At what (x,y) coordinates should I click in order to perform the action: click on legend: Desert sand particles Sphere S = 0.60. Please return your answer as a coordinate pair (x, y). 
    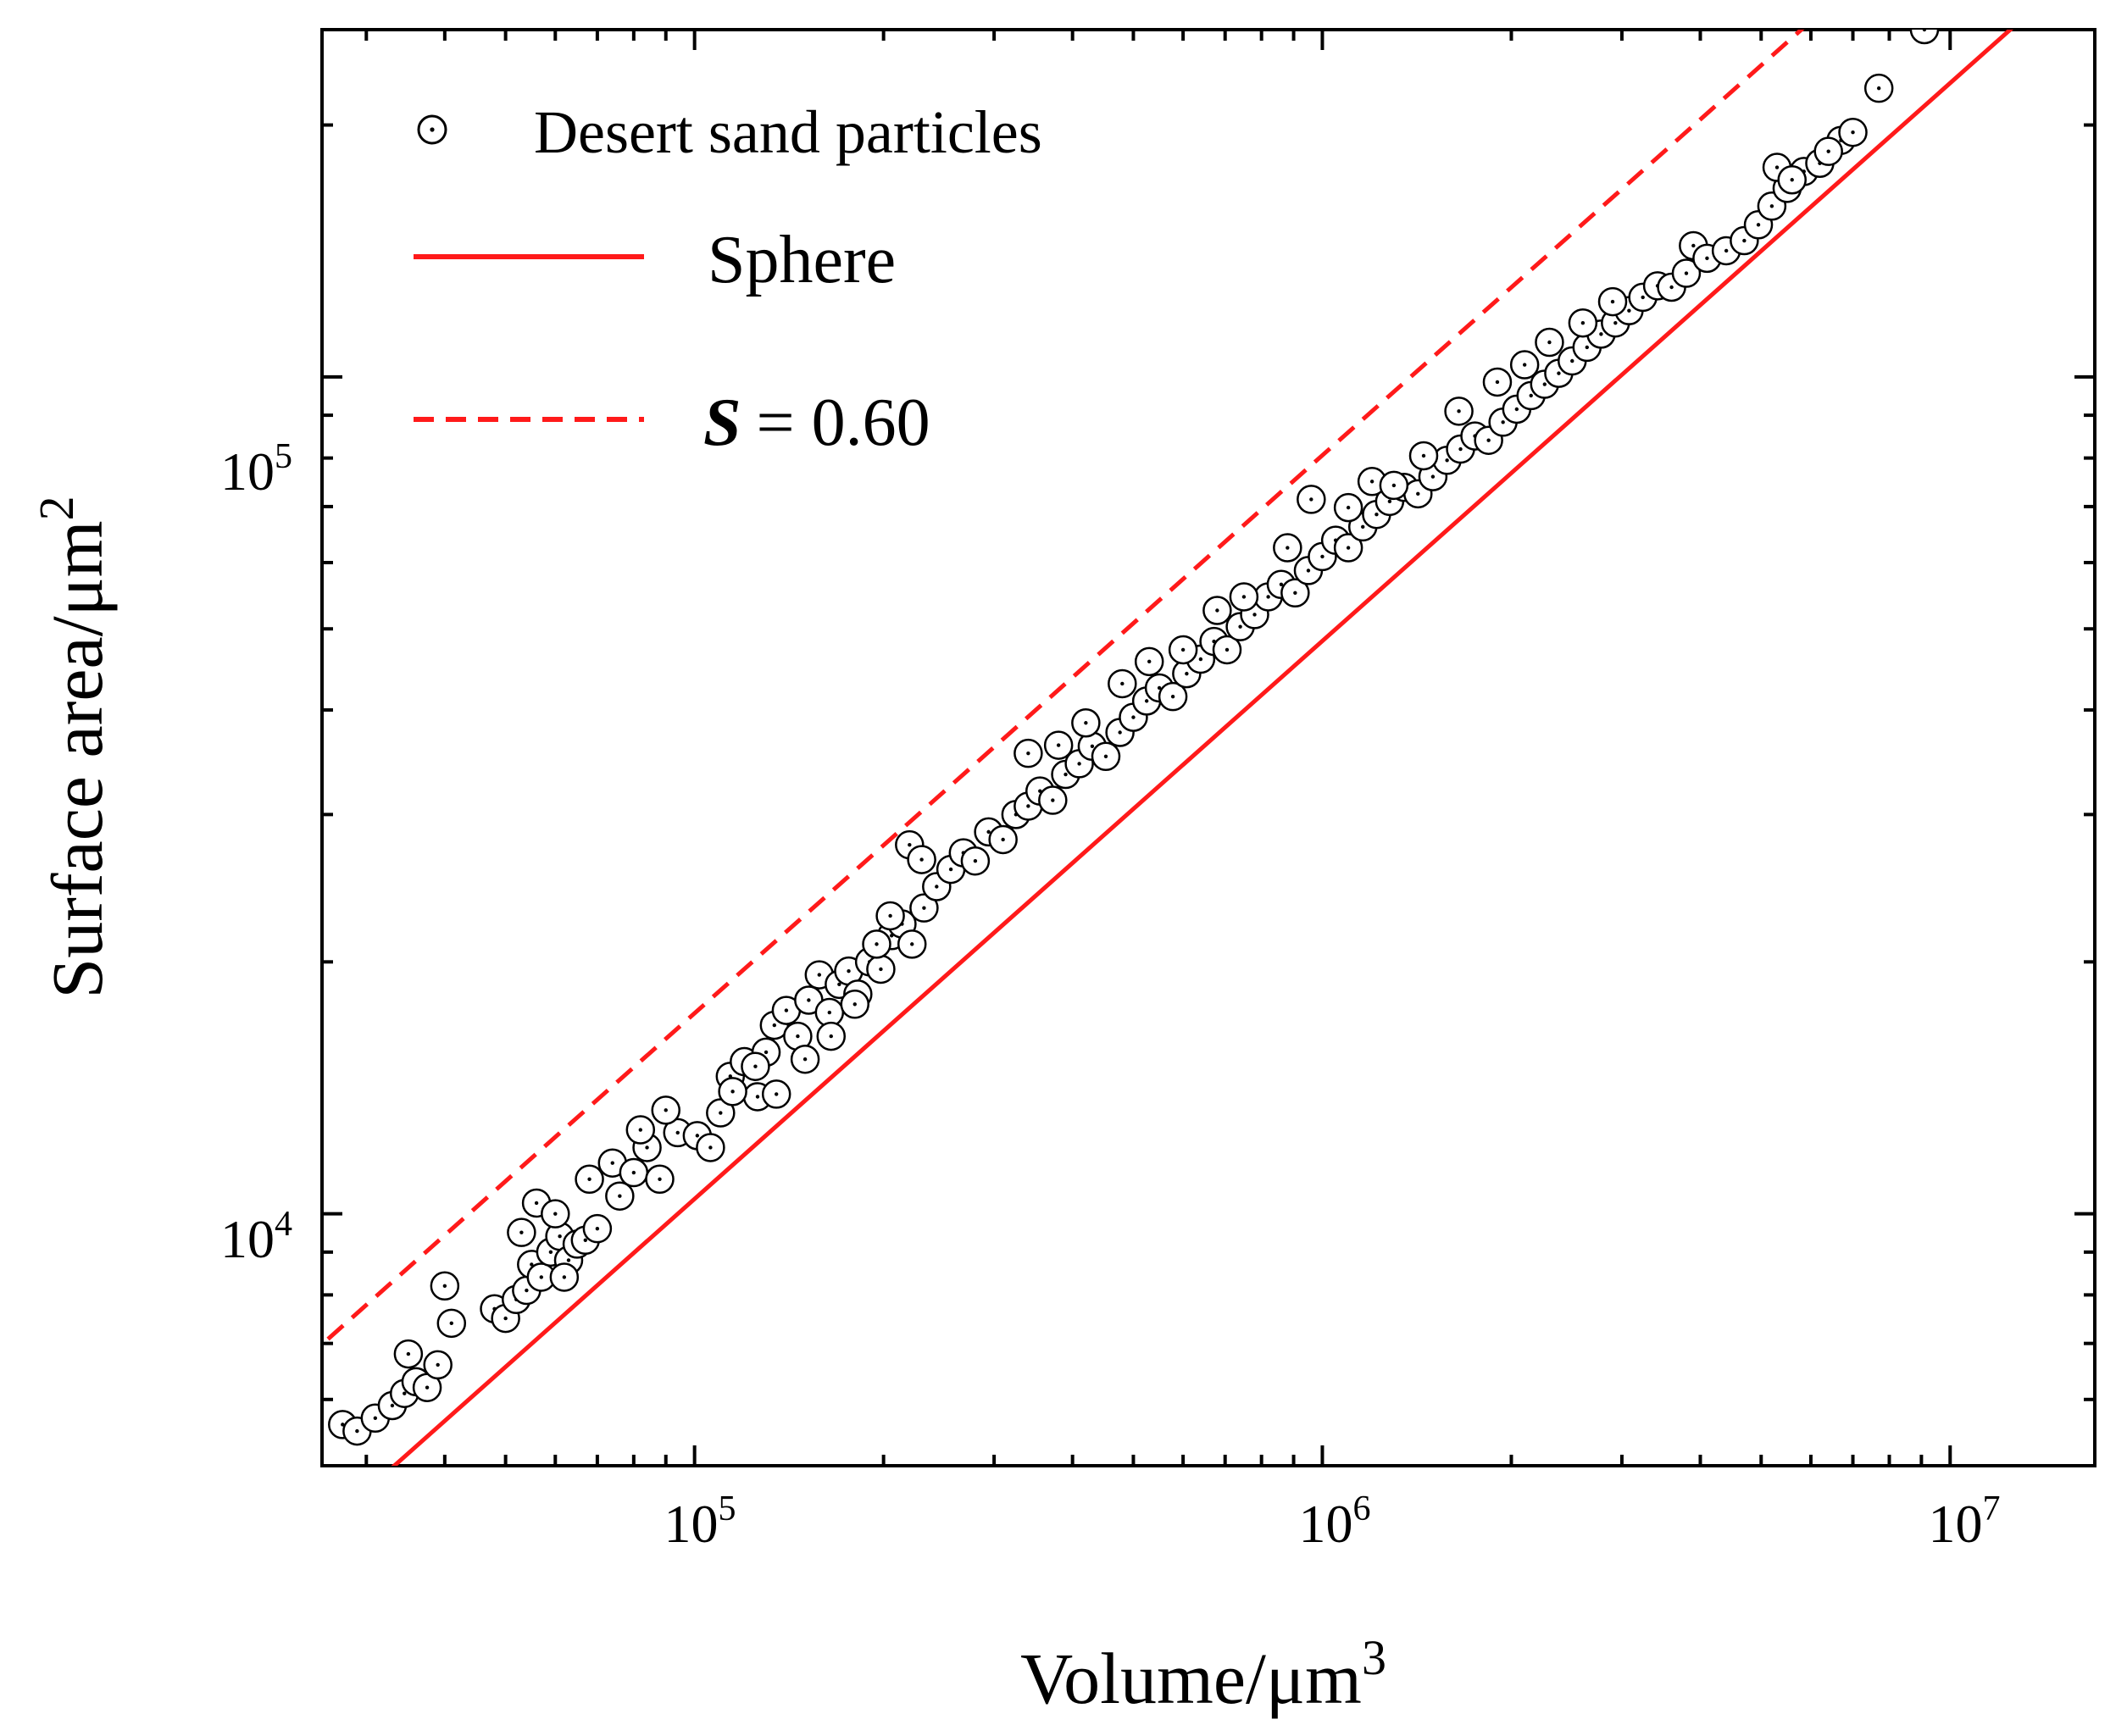
    Looking at the image, I should click on (728, 279).